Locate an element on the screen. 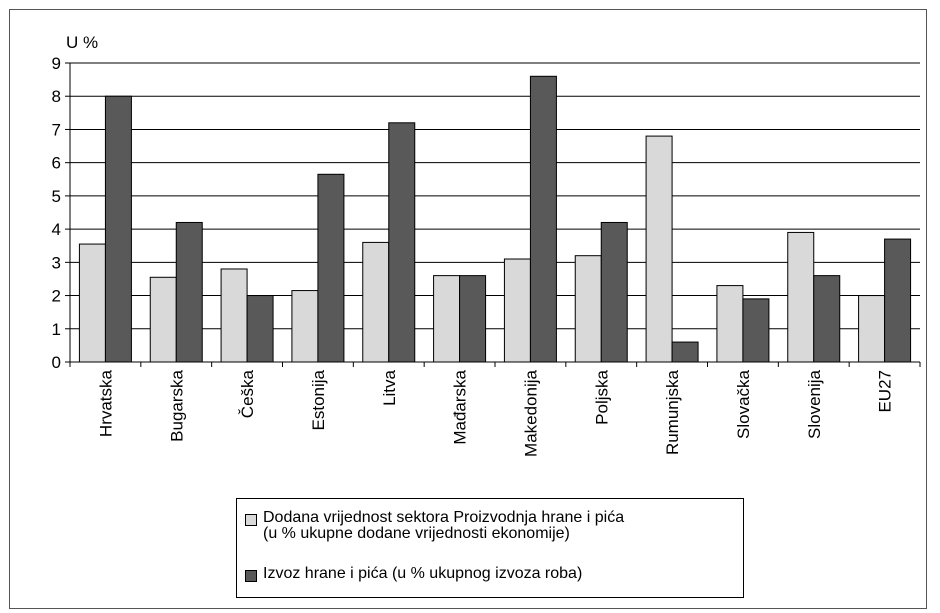  x-tick-label: EU27 is located at coordinates (885, 391).